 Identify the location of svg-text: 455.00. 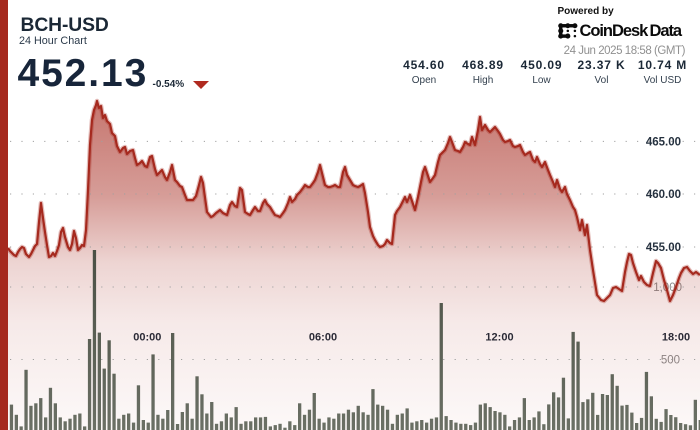
(663, 248).